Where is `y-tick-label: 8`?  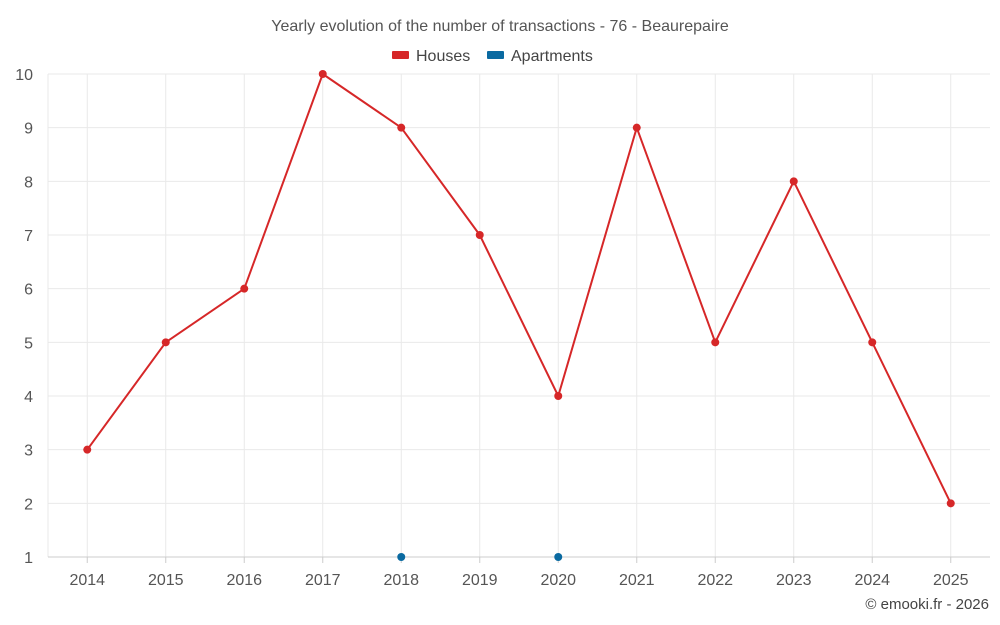
y-tick-label: 8 is located at coordinates (28, 182).